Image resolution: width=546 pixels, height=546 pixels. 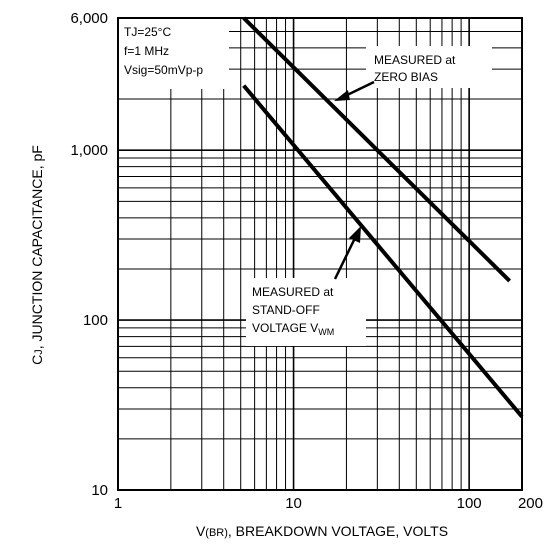 What do you see at coordinates (89, 18) in the screenshot?
I see `y-tick-label: 6,000` at bounding box center [89, 18].